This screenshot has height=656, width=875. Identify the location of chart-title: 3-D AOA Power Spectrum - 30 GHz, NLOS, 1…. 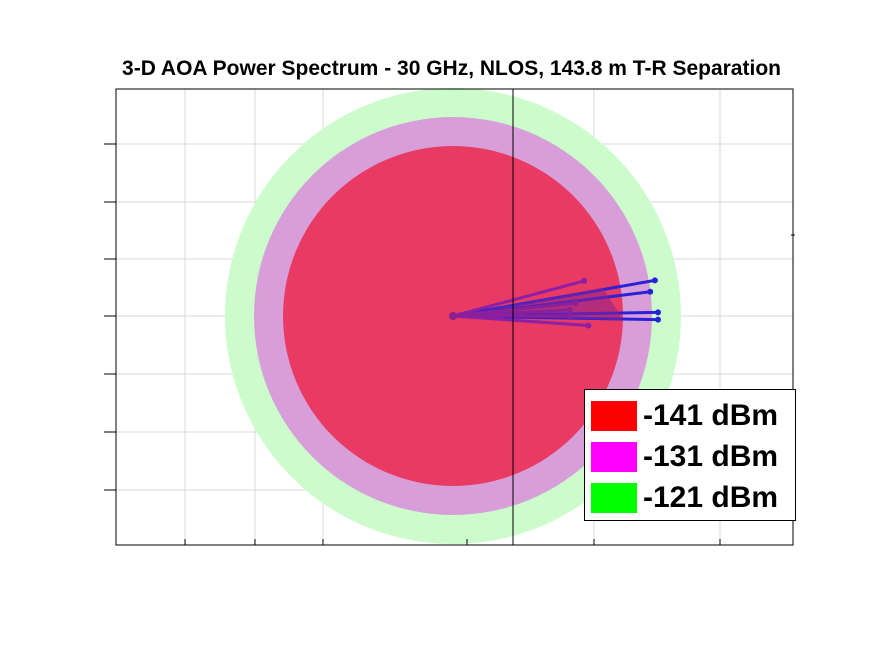
(451, 68).